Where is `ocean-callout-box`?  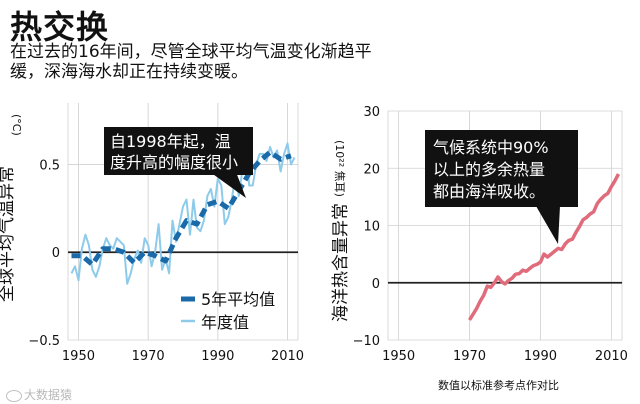 ocean-callout-box is located at coordinates (501, 168).